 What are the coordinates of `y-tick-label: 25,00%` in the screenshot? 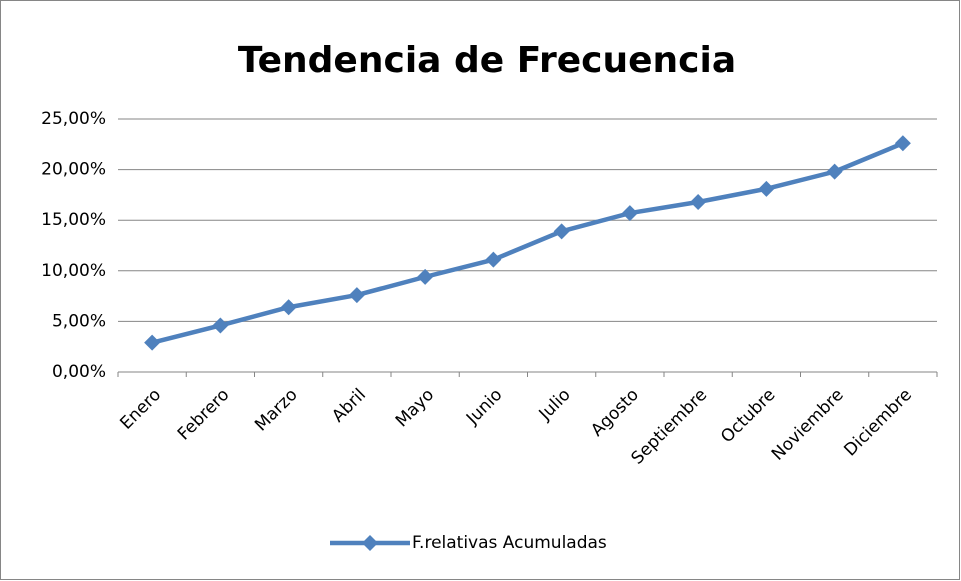 It's located at (73, 119).